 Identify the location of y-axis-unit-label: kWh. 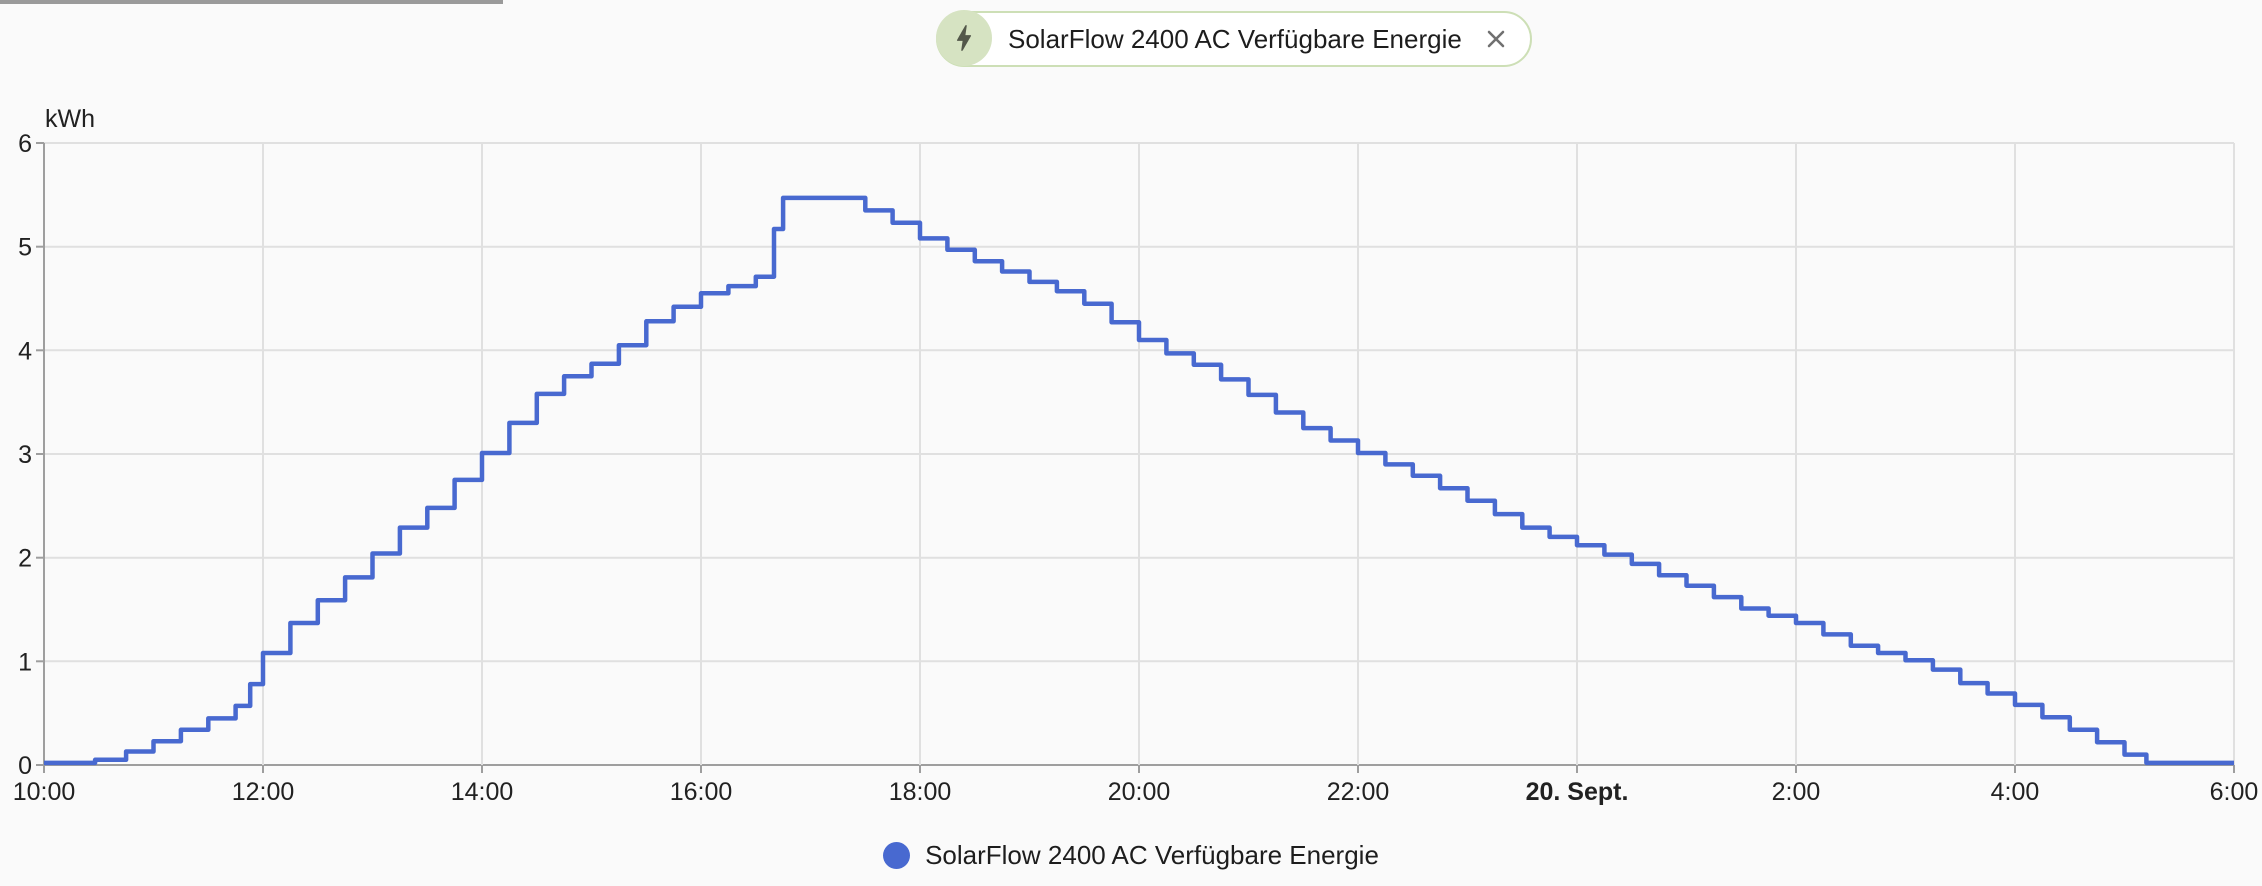
(70, 119).